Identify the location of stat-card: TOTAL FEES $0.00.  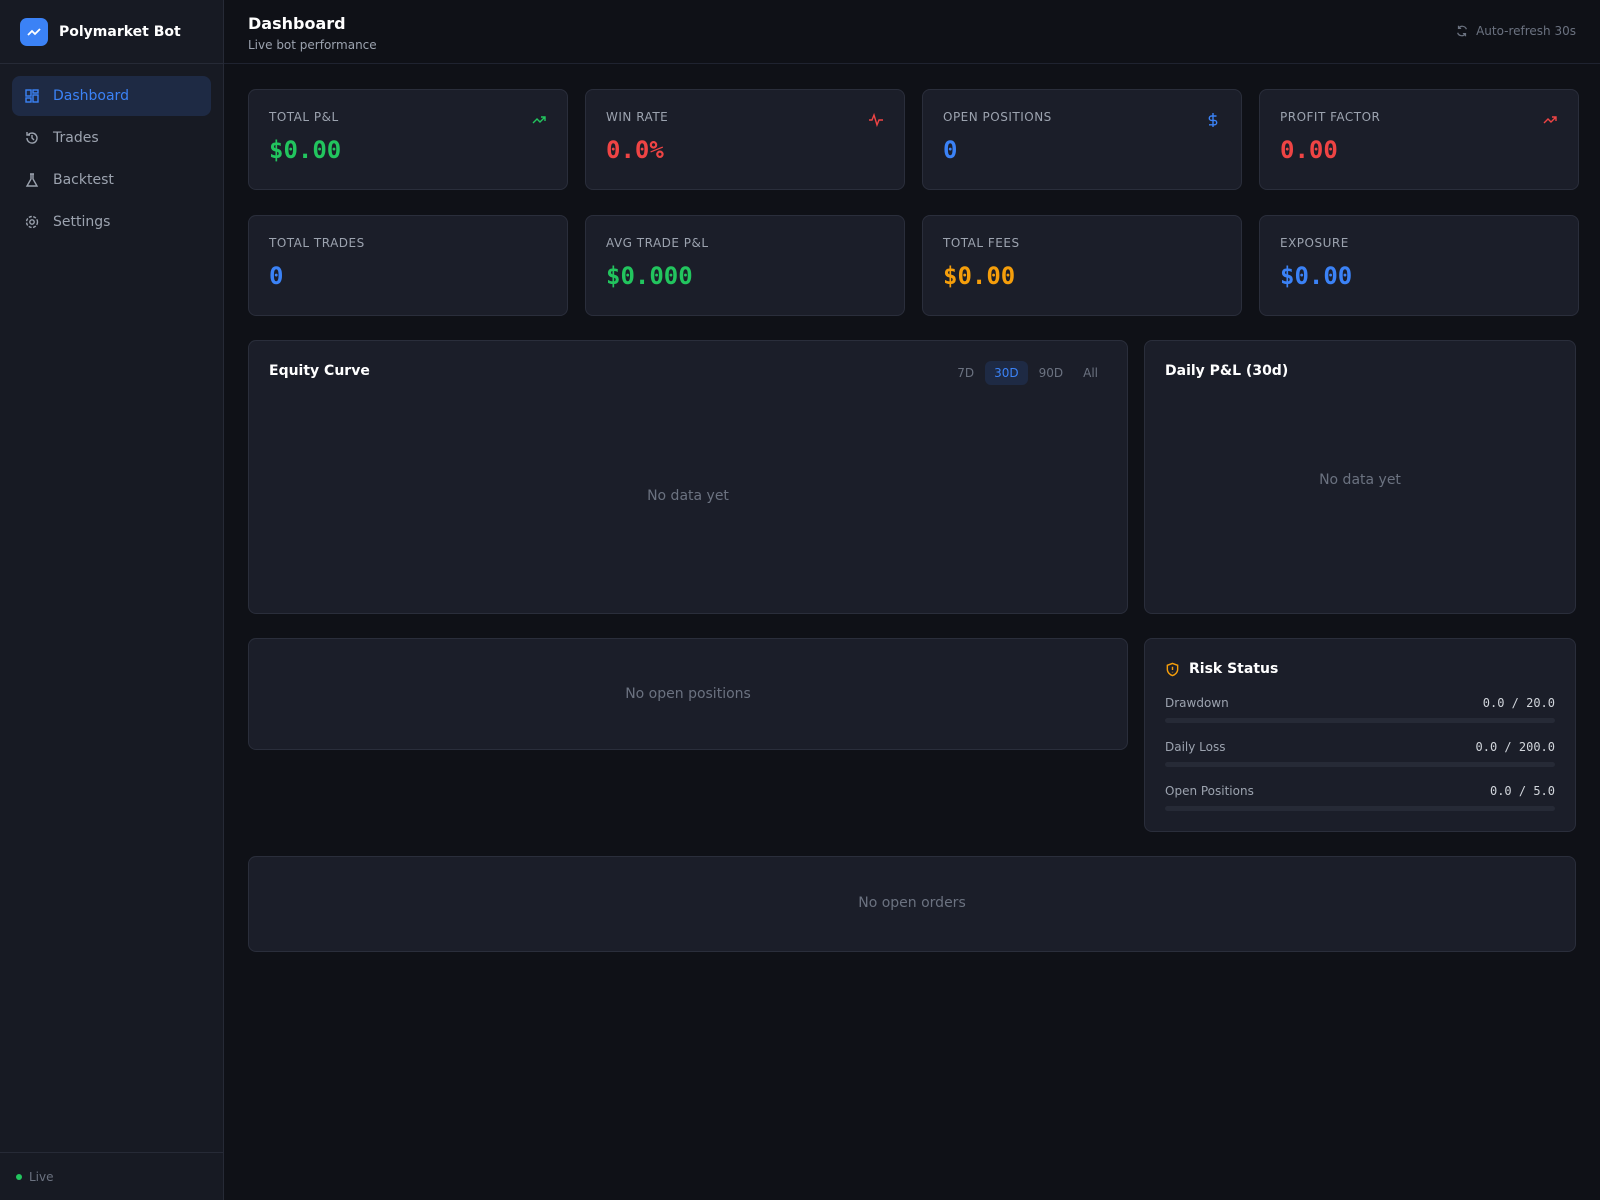
(1082, 265).